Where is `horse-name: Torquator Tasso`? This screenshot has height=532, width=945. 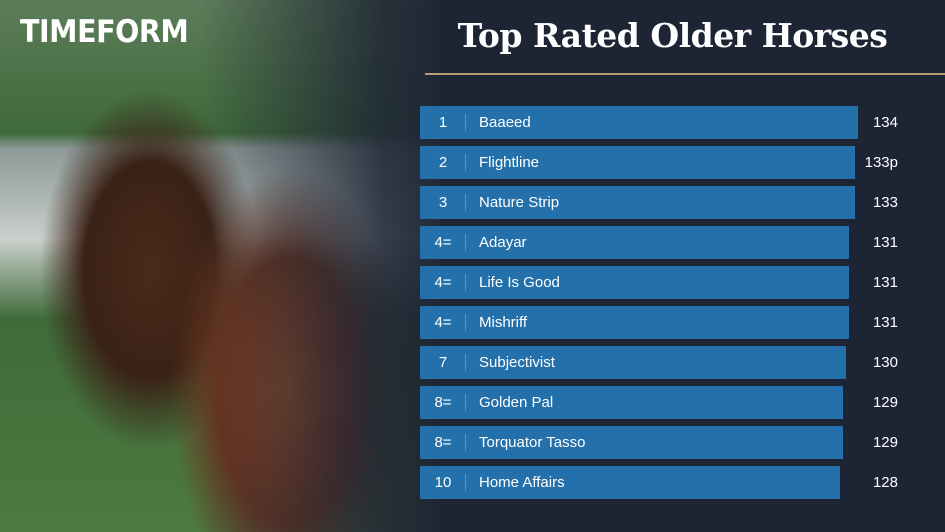 horse-name: Torquator Tasso is located at coordinates (532, 442).